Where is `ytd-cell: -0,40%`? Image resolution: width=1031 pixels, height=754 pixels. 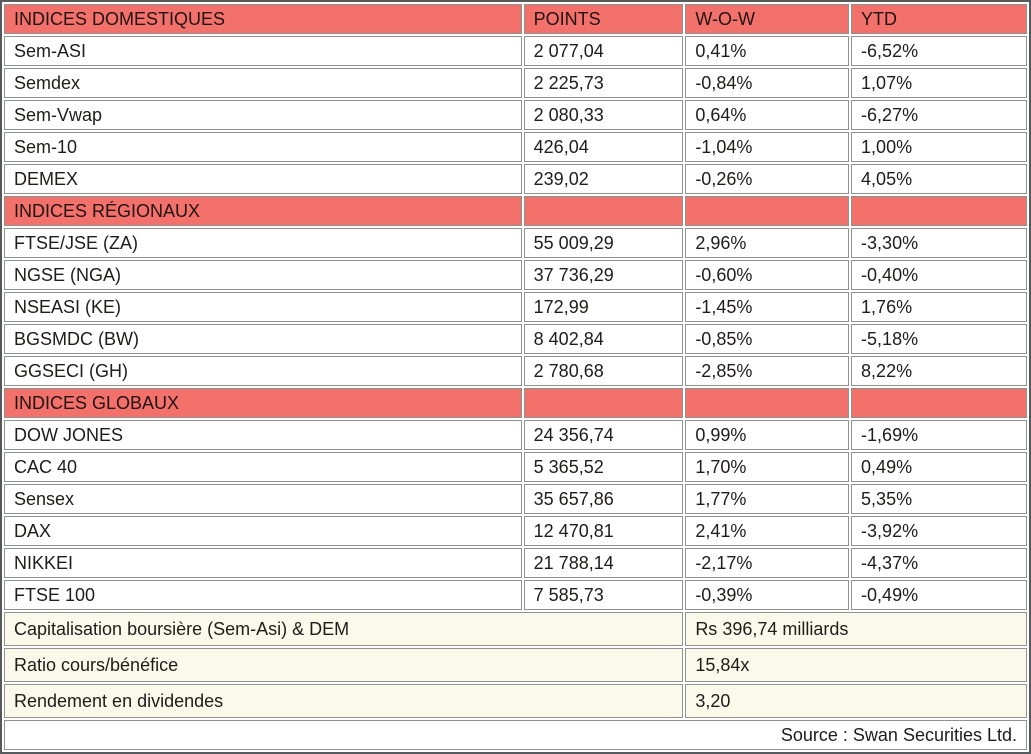 ytd-cell: -0,40% is located at coordinates (939, 275).